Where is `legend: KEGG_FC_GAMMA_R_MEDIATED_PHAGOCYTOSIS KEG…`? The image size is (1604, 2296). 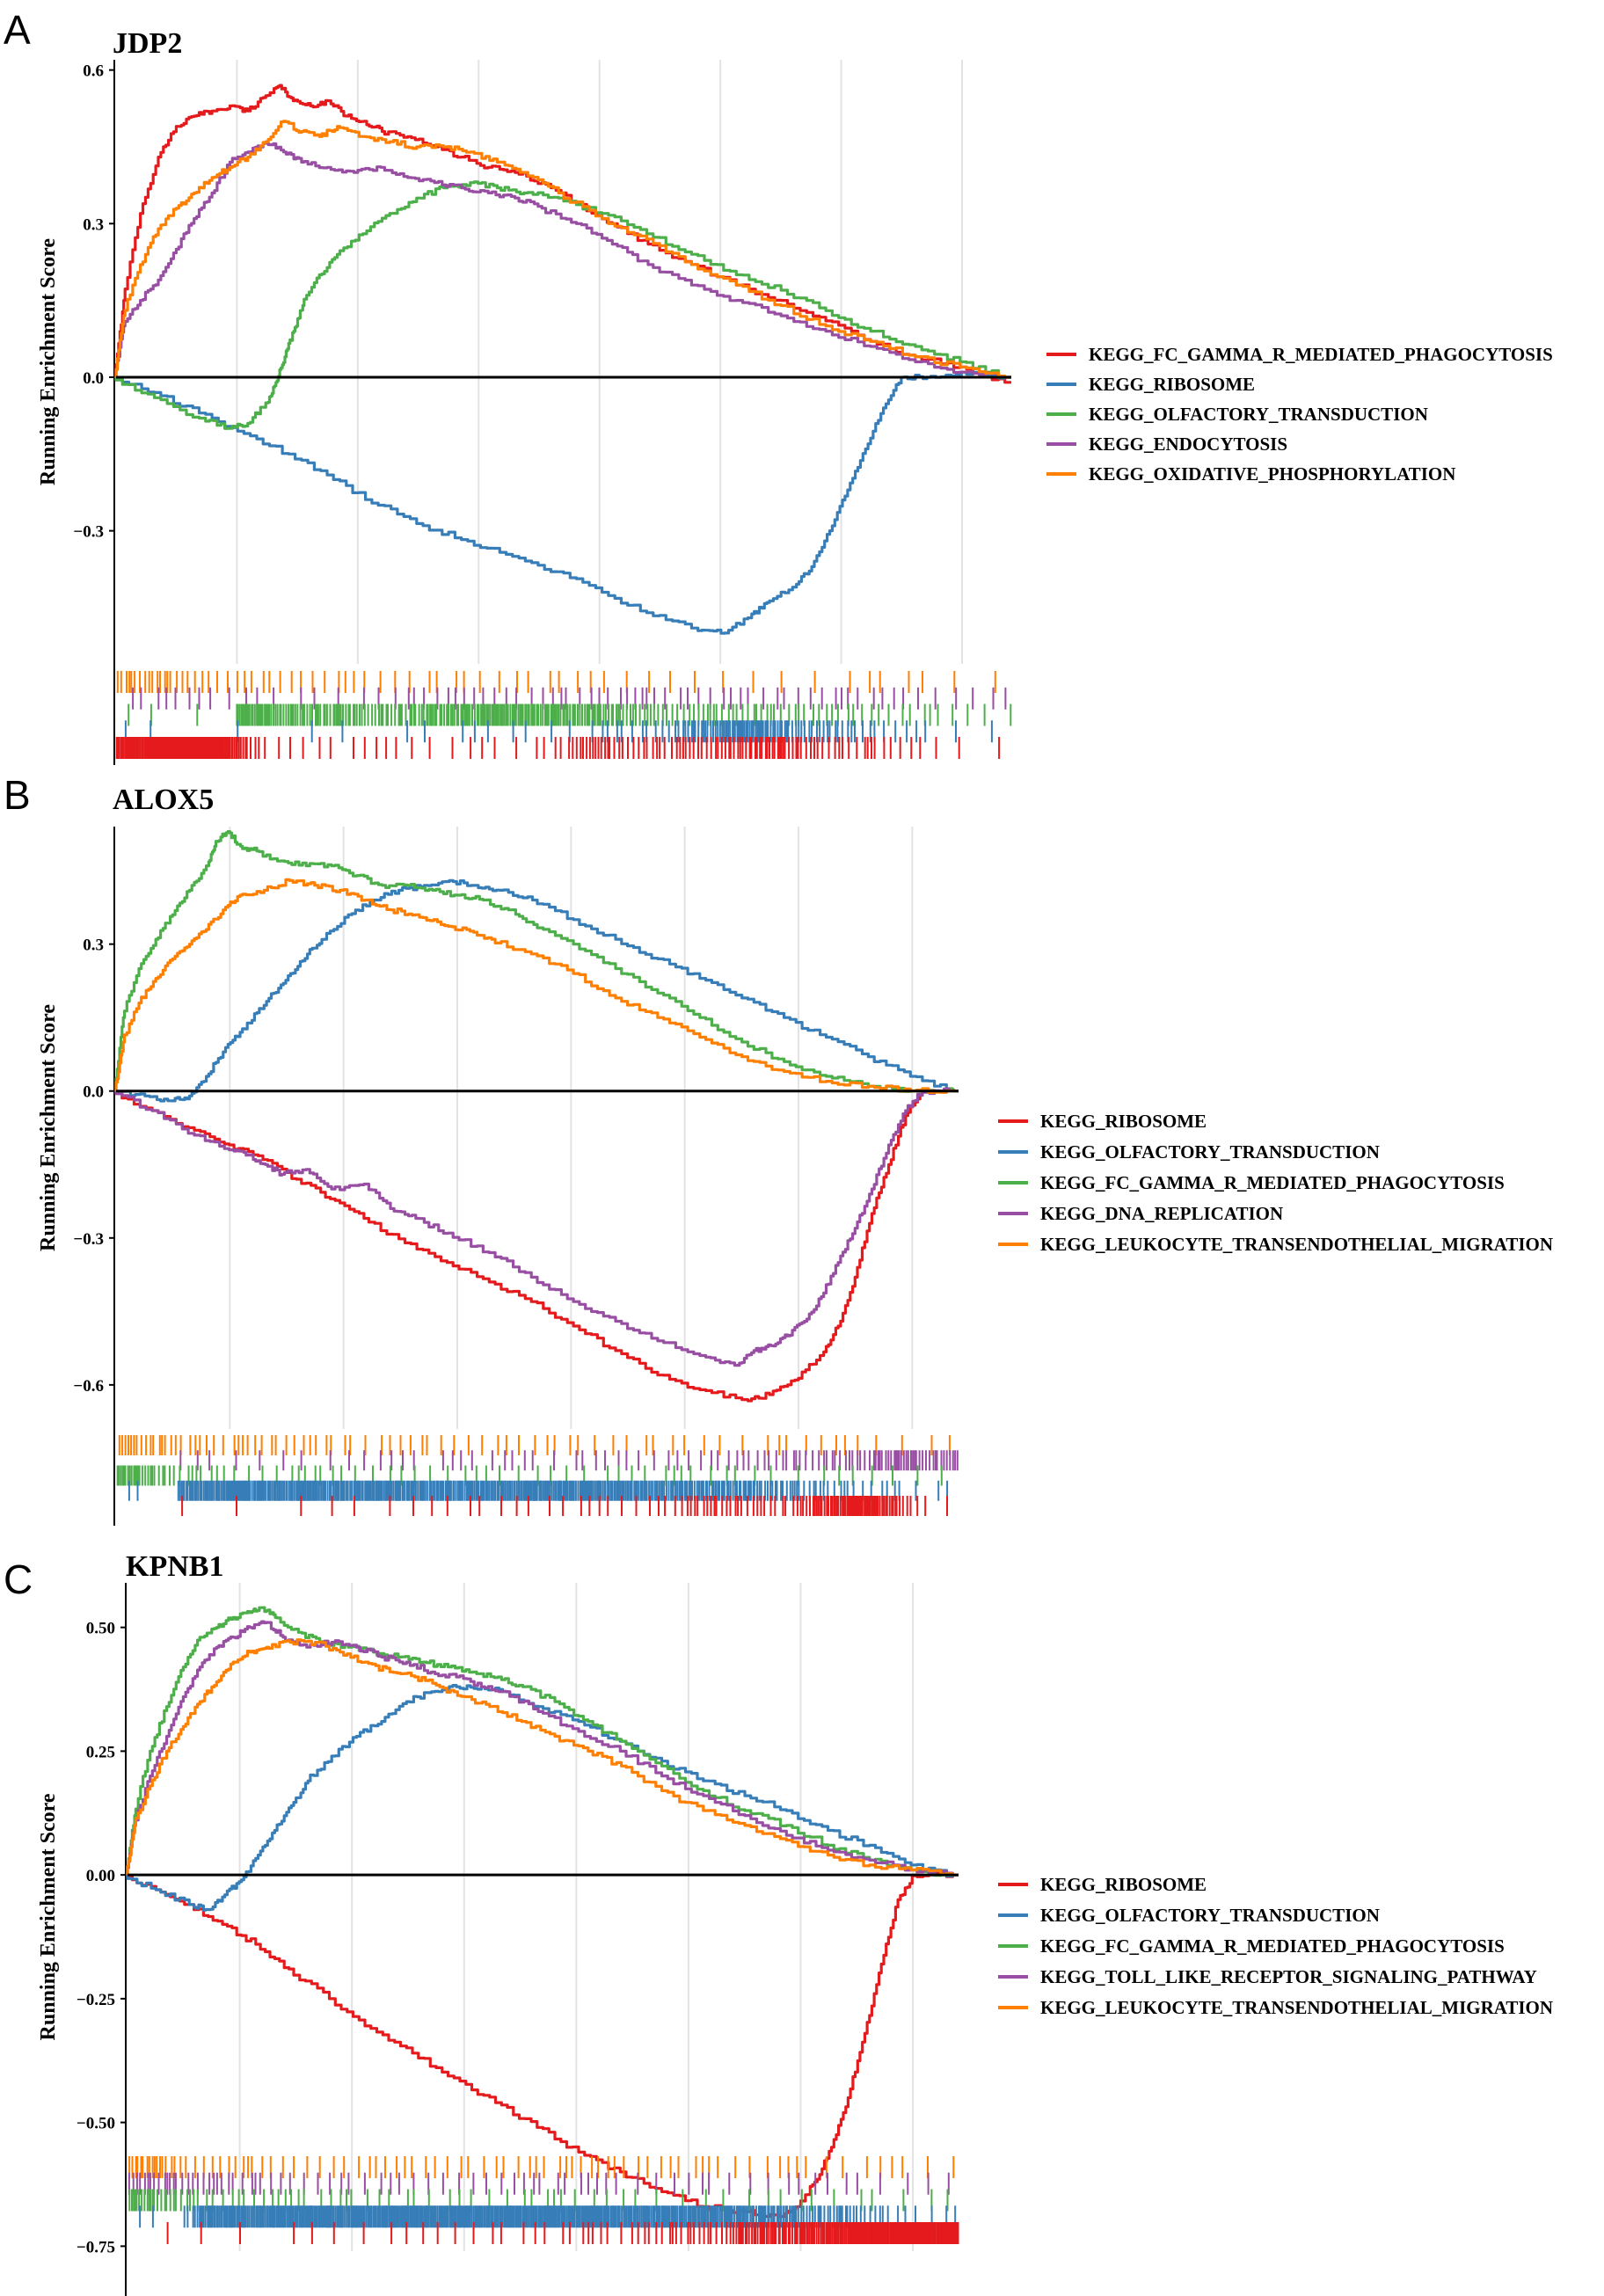 legend: KEGG_FC_GAMMA_R_MEDIATED_PHAGOCYTOSIS KEG… is located at coordinates (1299, 414).